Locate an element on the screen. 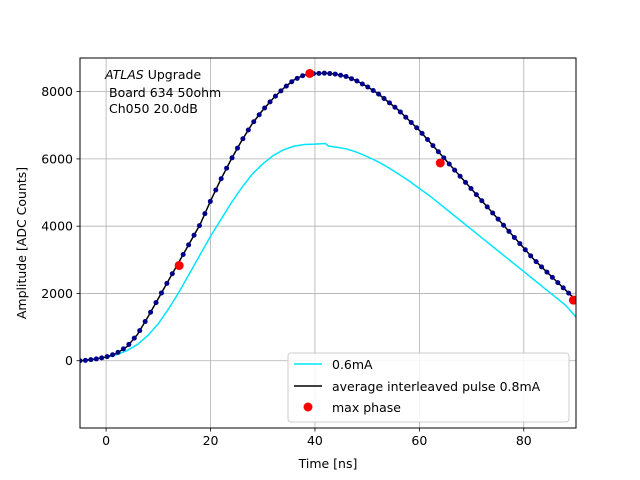 The width and height of the screenshot is (640, 480). x-tick-label: 0 is located at coordinates (106, 440).